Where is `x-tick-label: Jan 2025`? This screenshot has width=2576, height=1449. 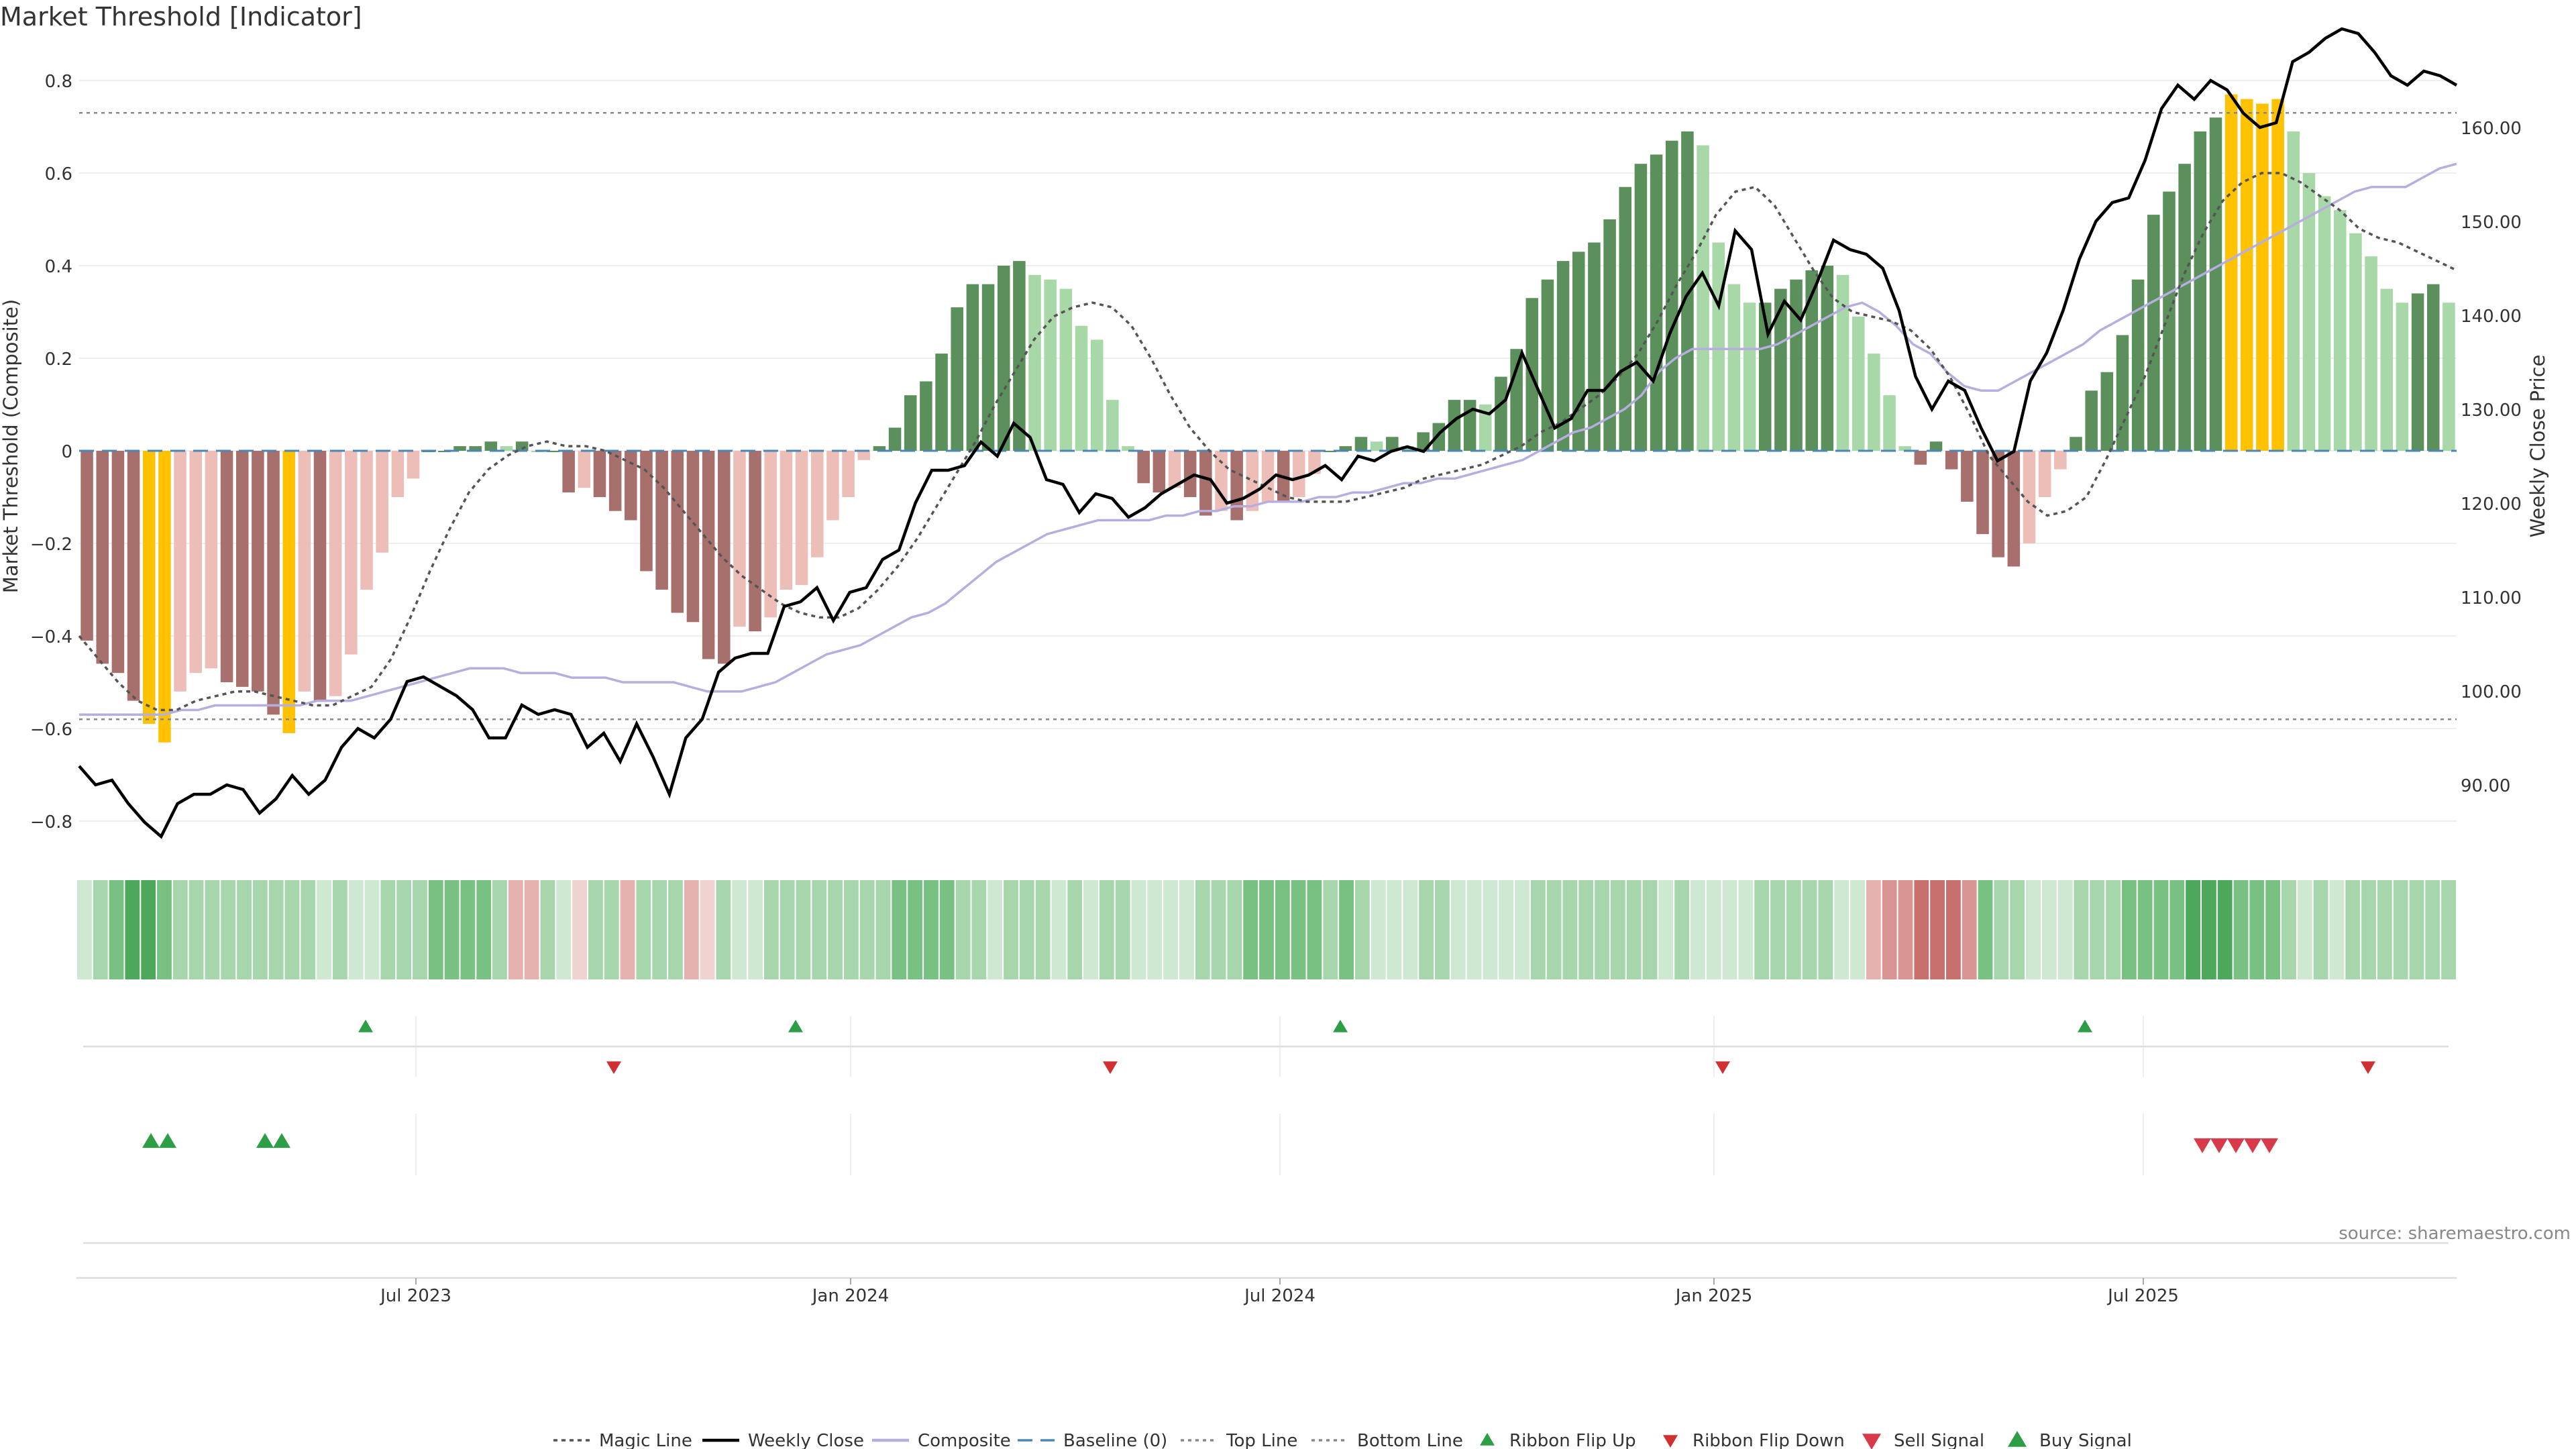 x-tick-label: Jan 2025 is located at coordinates (1713, 1296).